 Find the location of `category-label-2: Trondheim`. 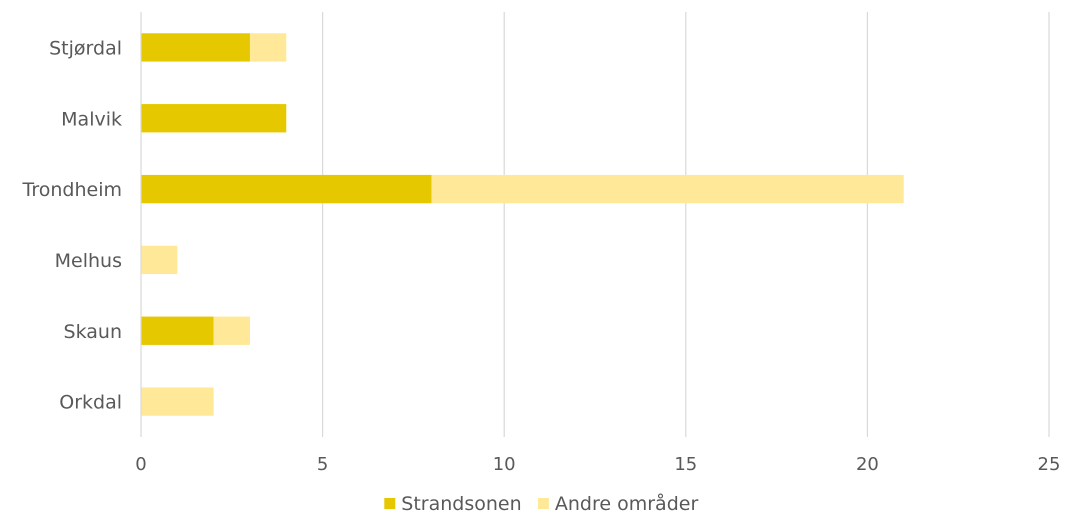

category-label-2: Trondheim is located at coordinates (72, 190).